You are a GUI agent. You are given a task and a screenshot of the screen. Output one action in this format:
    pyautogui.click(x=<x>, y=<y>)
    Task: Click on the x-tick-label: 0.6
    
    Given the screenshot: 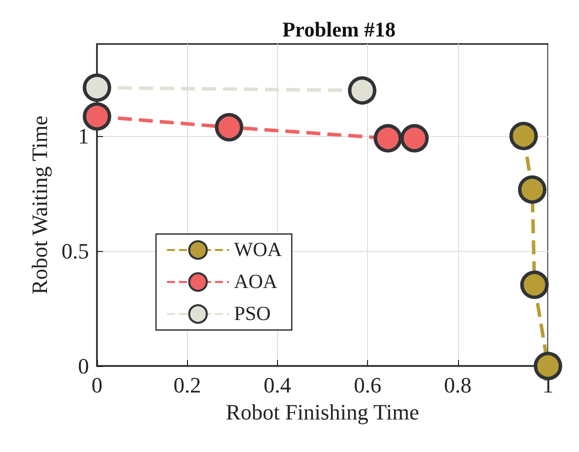 What is the action you would take?
    pyautogui.click(x=368, y=385)
    